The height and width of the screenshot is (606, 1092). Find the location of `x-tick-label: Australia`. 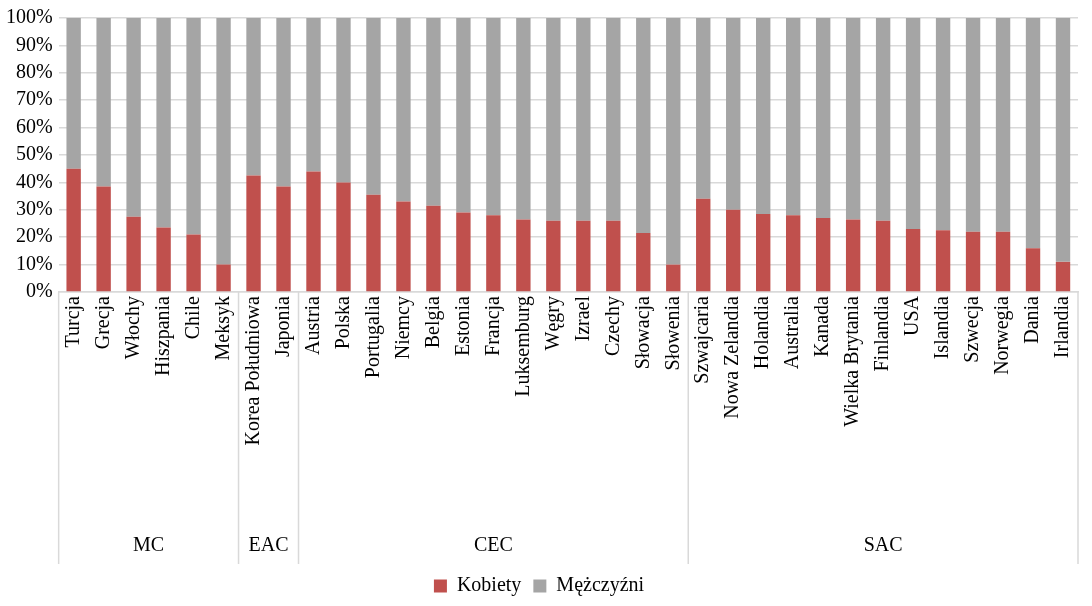

x-tick-label: Australia is located at coordinates (791, 332).